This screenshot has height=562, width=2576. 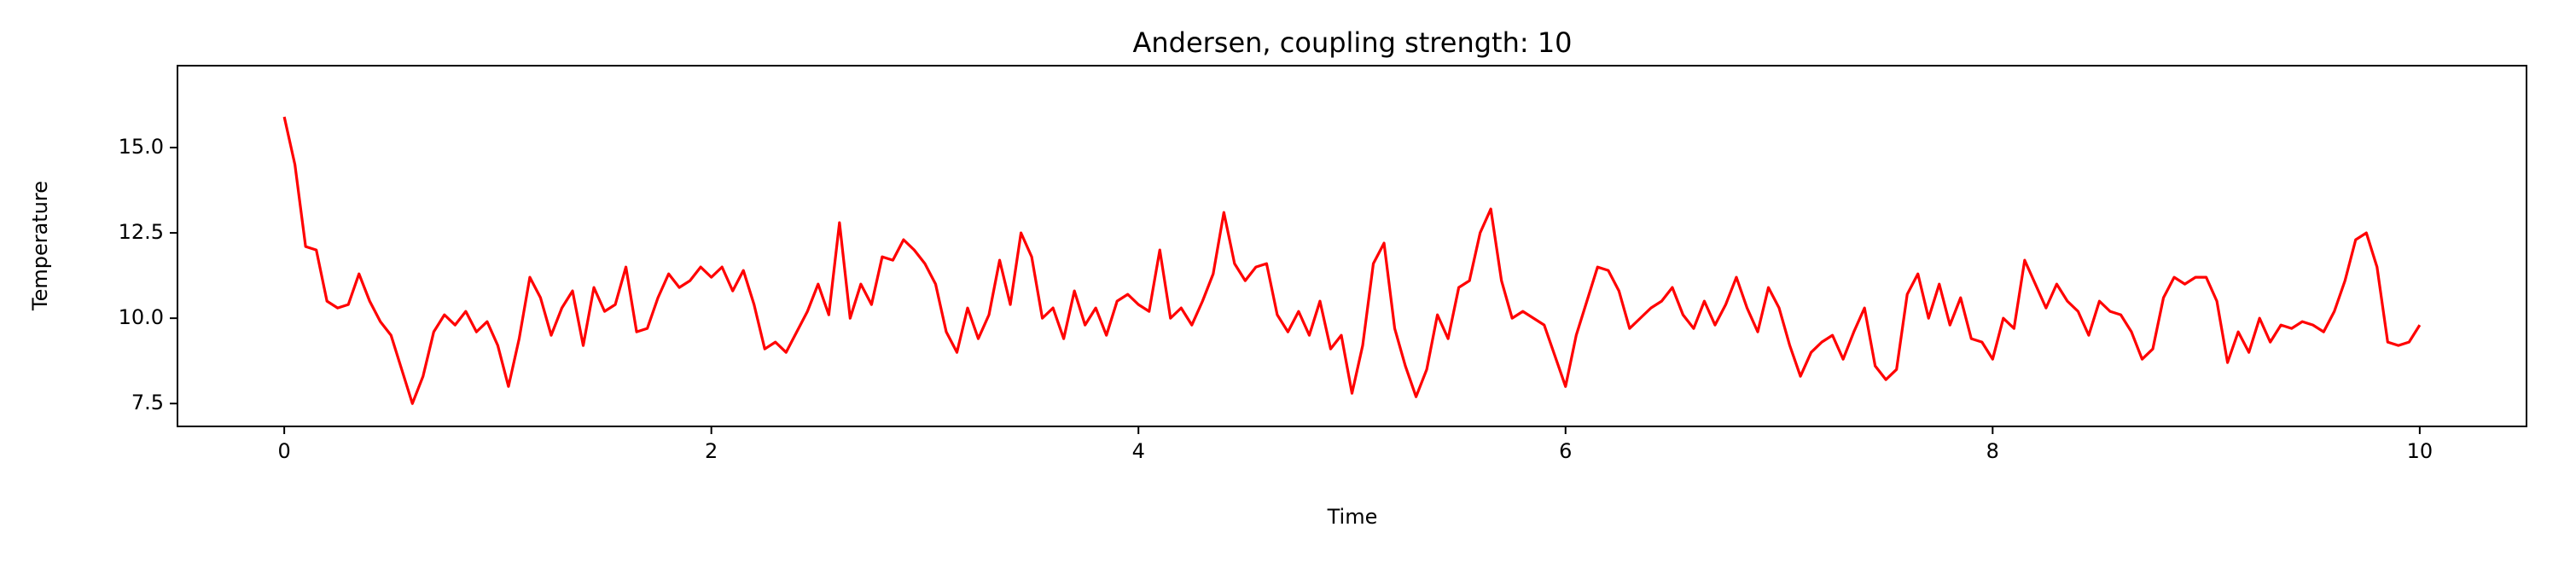 I want to click on y-tick-label: 15.0, so click(x=141, y=147).